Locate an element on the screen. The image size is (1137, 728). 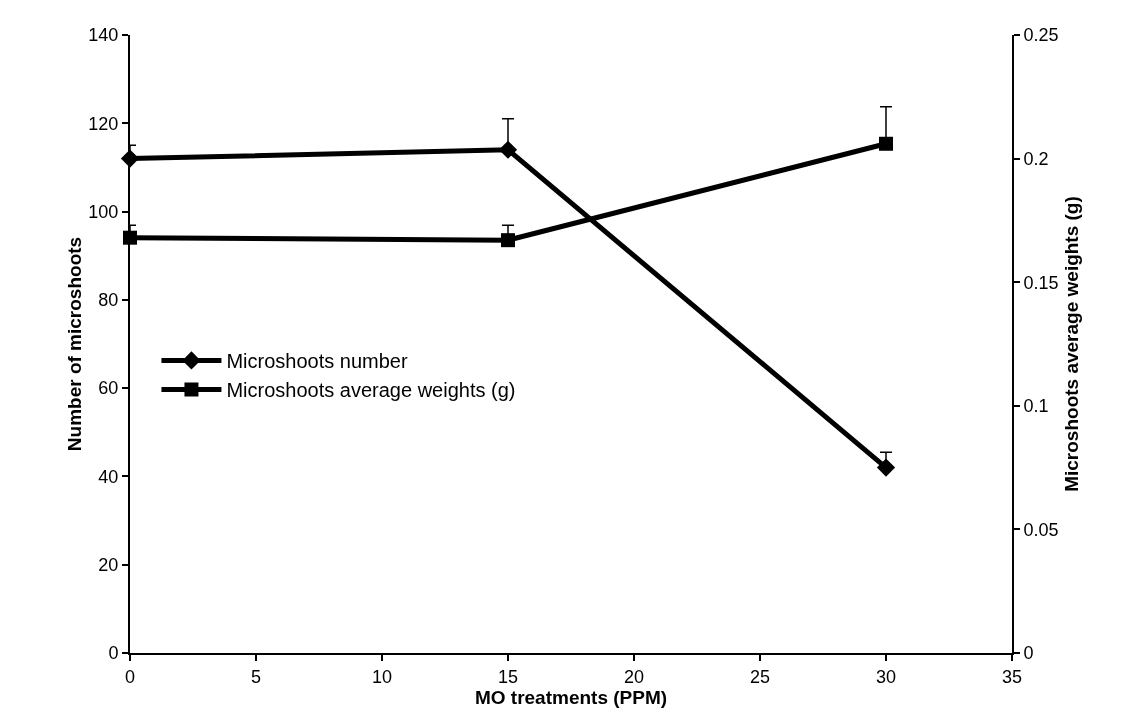
x-tick-label: 0 is located at coordinates (130, 676).